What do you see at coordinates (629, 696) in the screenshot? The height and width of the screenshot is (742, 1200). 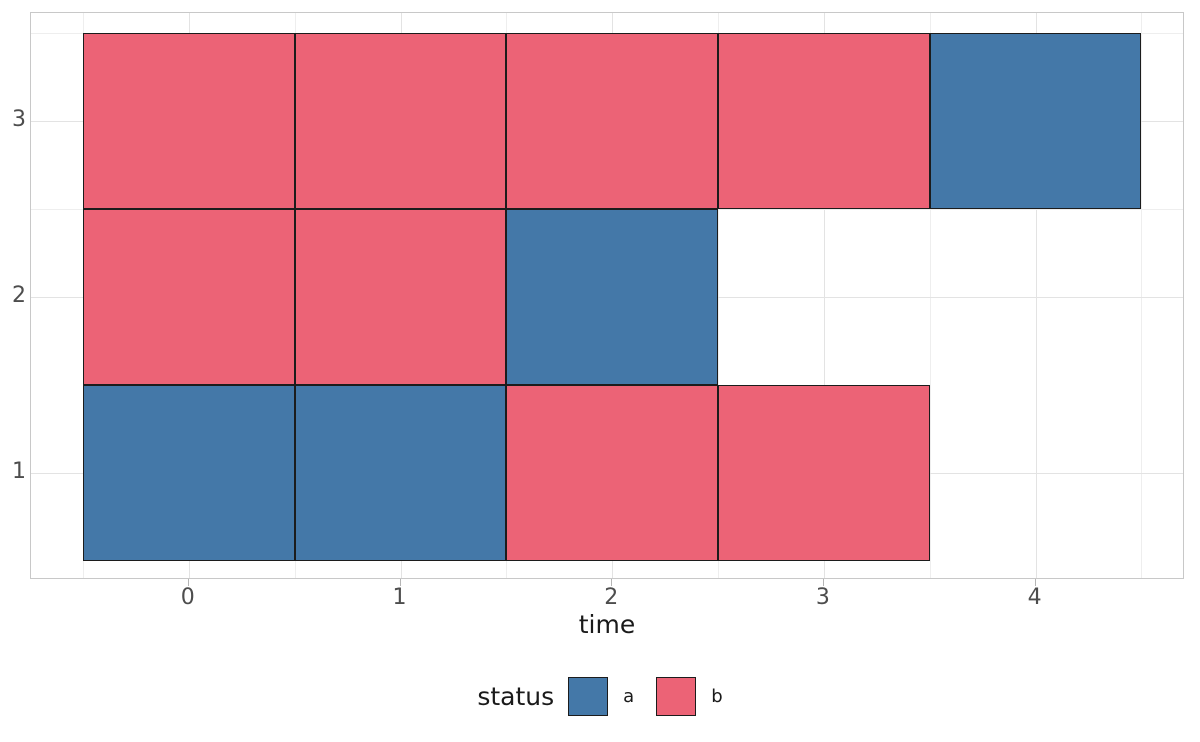 I see `legend-label-a: a` at bounding box center [629, 696].